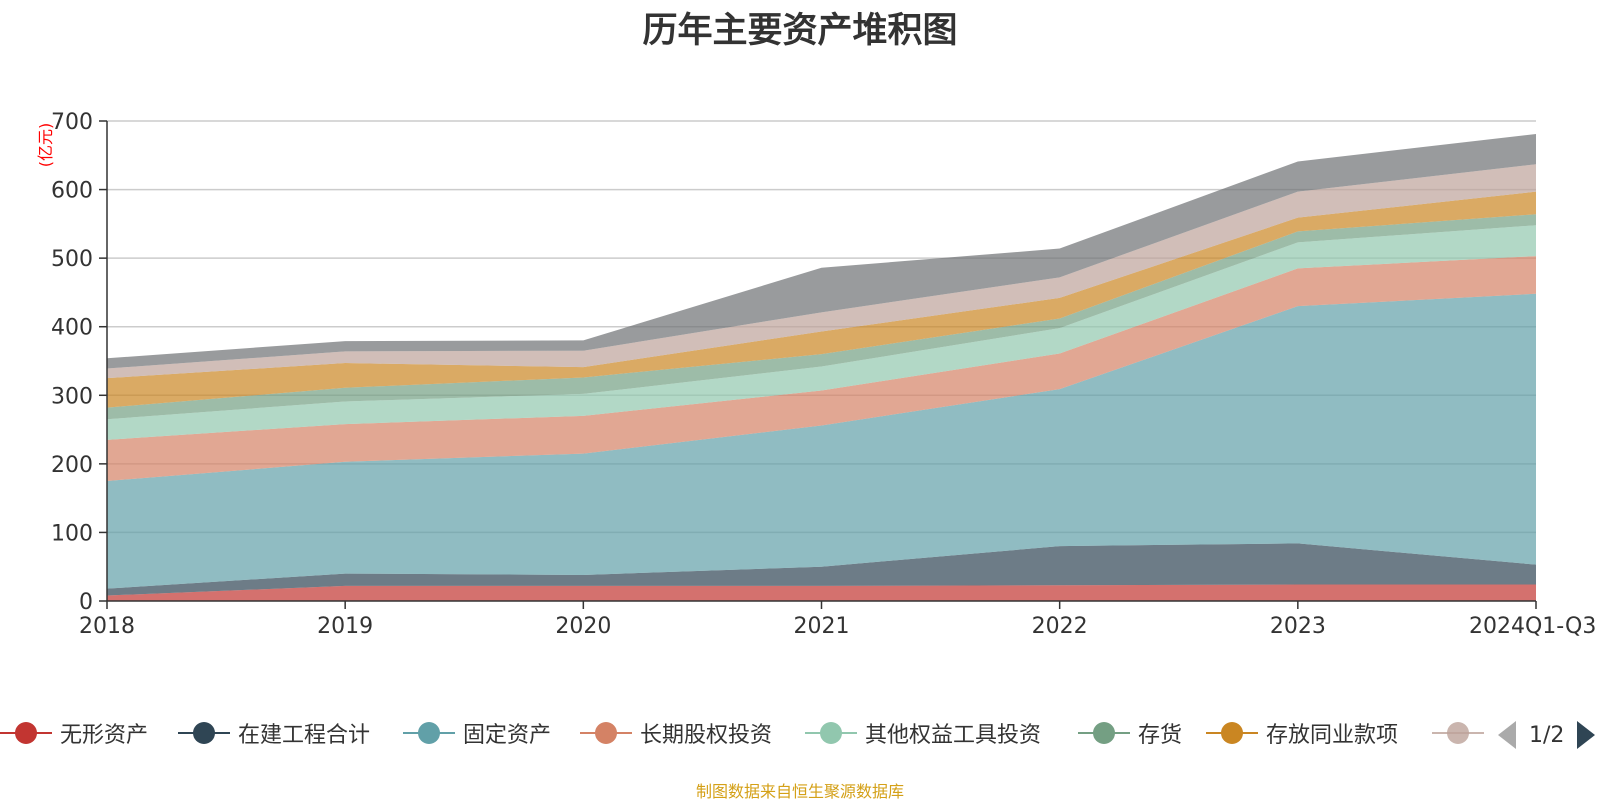 The width and height of the screenshot is (1600, 802). Describe the element at coordinates (72, 328) in the screenshot. I see `y-tick-label: 400` at that location.